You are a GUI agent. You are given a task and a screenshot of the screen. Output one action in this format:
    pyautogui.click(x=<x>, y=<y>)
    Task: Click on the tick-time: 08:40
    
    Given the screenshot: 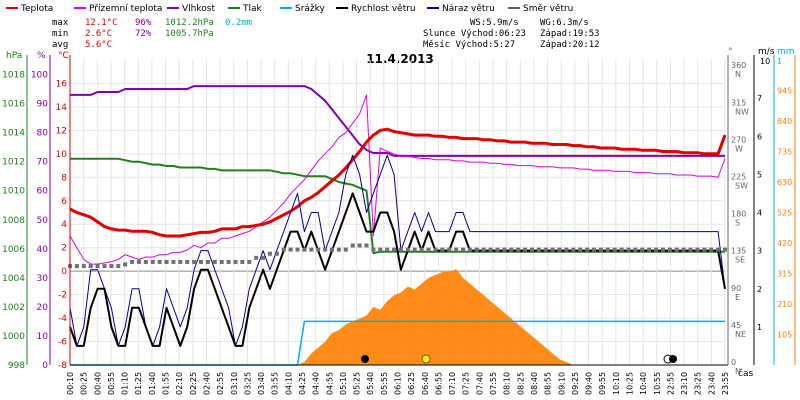 What is the action you would take?
    pyautogui.click(x=534, y=383)
    